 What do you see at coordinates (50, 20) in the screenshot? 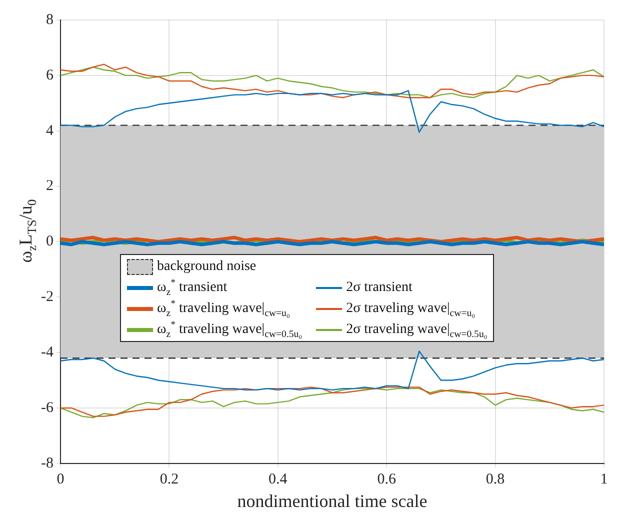
I see `y-tick-label: 8` at bounding box center [50, 20].